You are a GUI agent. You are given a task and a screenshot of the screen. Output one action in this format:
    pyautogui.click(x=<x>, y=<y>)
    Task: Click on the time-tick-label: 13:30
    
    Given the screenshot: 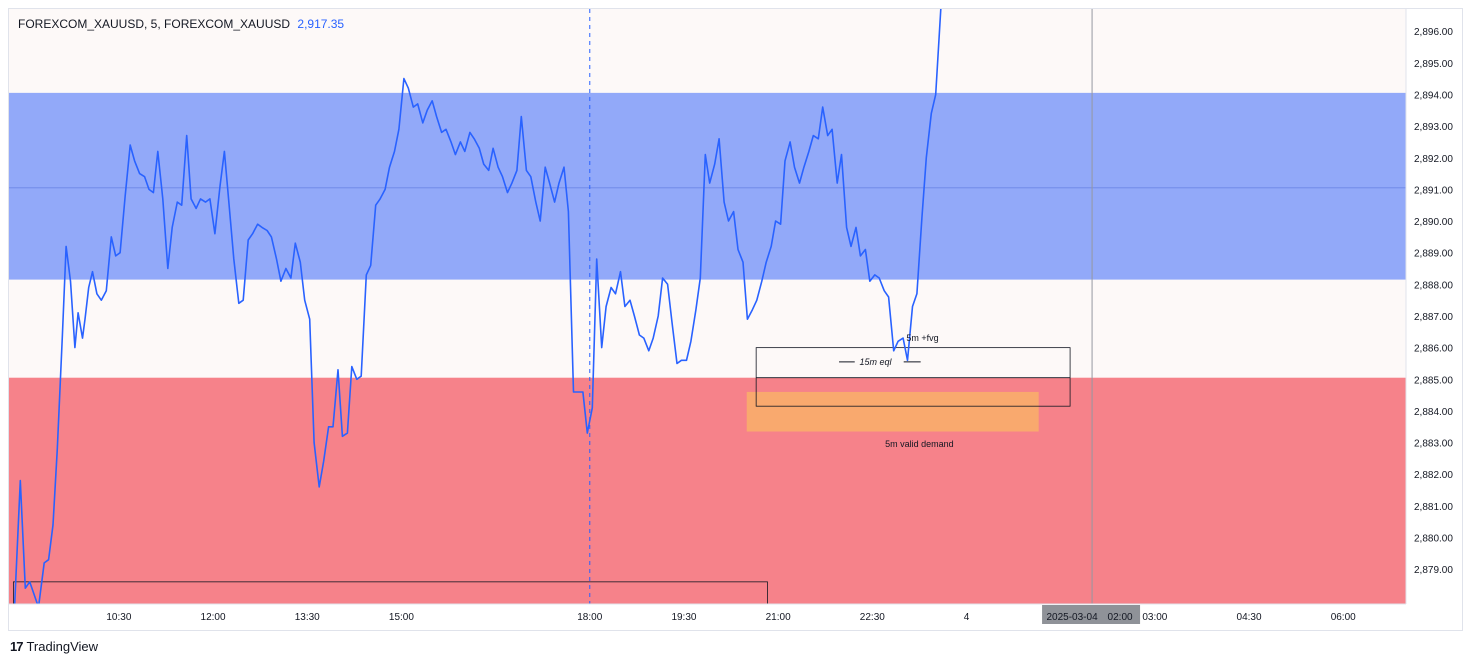 What is the action you would take?
    pyautogui.click(x=307, y=617)
    